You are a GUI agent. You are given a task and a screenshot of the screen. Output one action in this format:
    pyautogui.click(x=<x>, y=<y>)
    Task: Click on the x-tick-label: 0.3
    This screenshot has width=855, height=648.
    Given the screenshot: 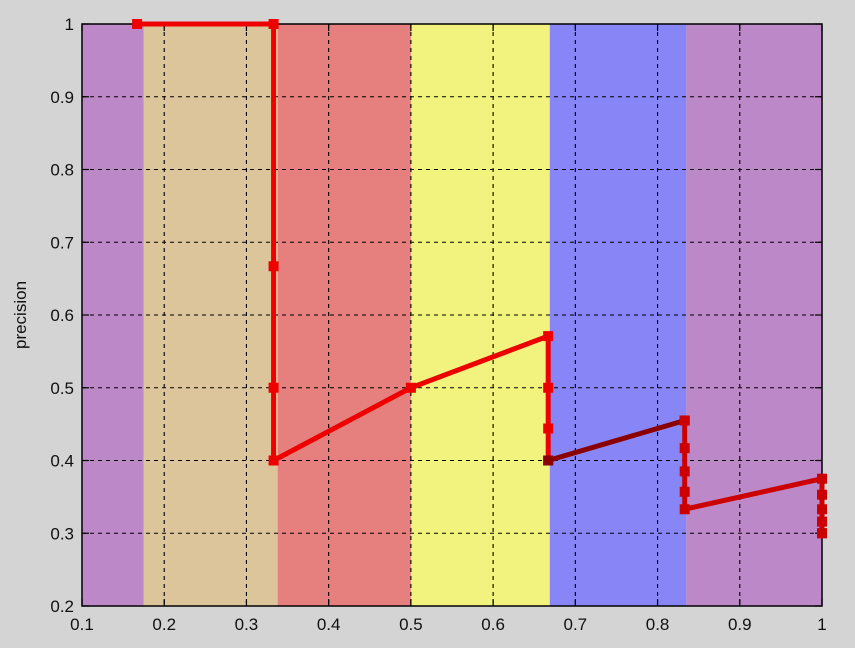 What is the action you would take?
    pyautogui.click(x=247, y=624)
    